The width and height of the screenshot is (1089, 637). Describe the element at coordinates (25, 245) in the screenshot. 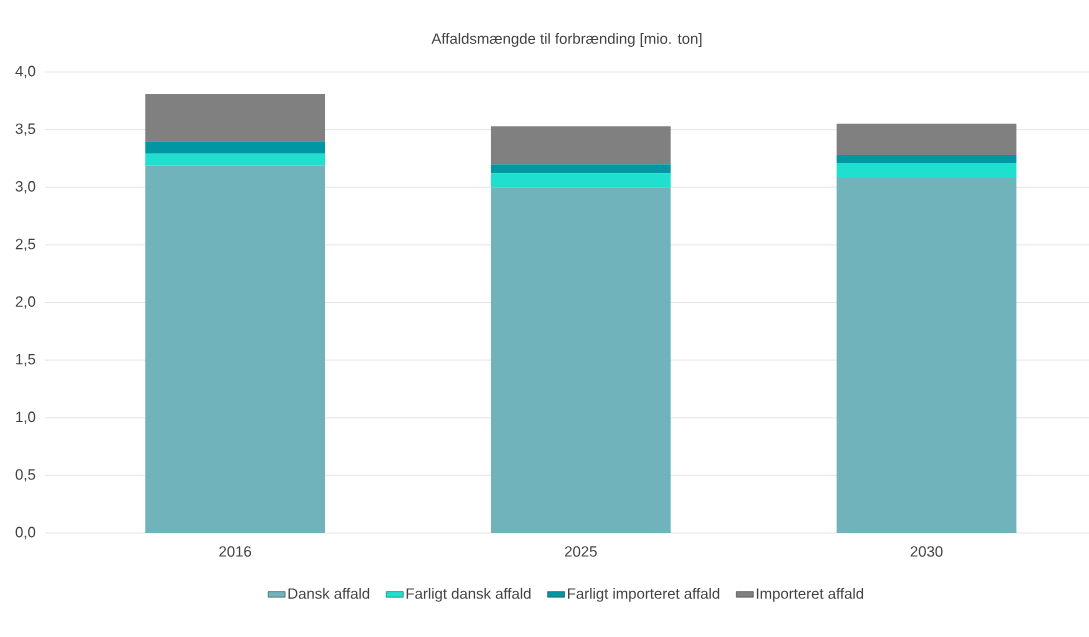

I see `y-tick-label: 2,5` at that location.